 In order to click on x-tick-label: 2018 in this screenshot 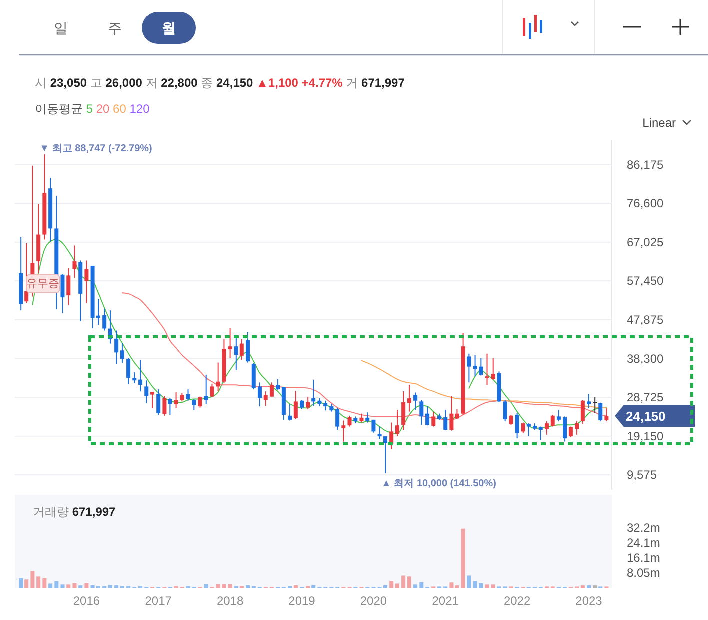, I will do `click(230, 601)`.